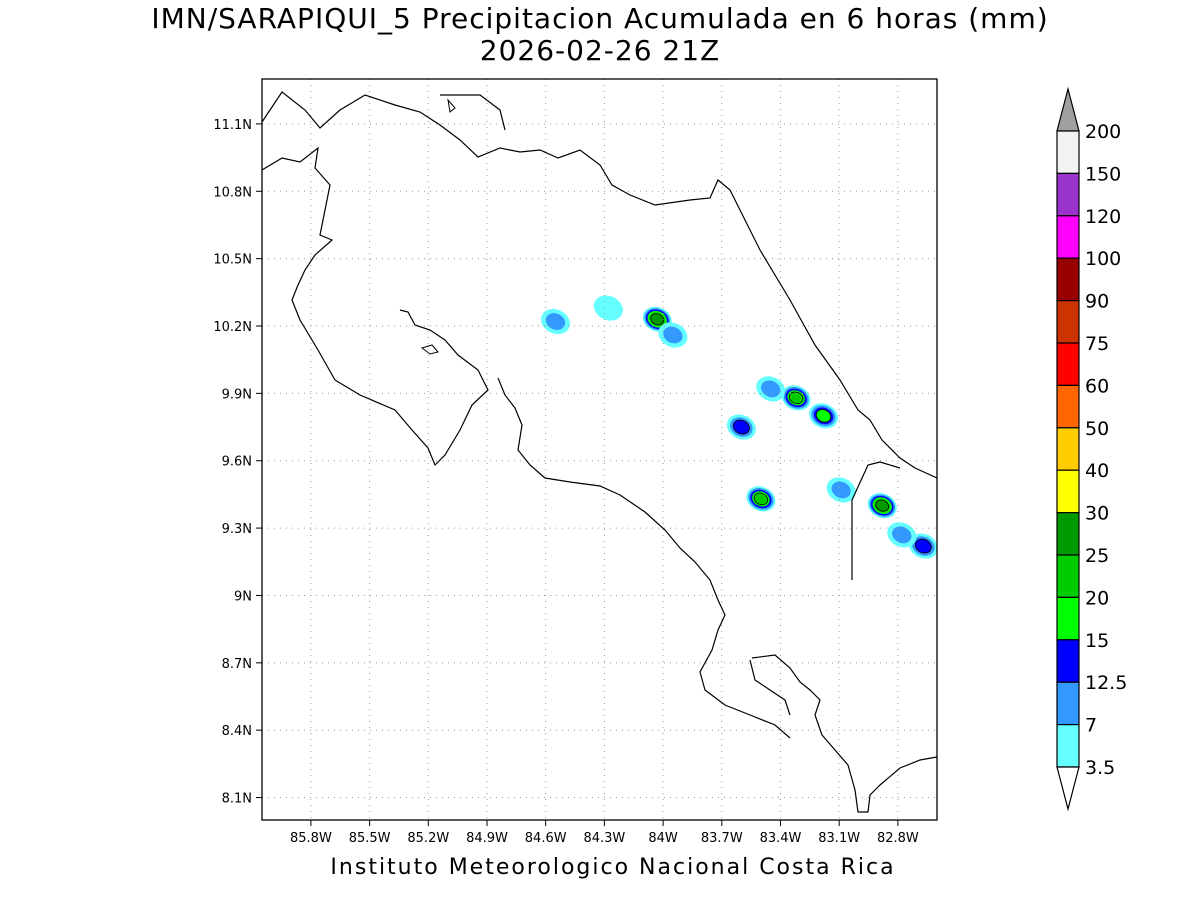 Image resolution: width=1200 pixels, height=900 pixels. What do you see at coordinates (232, 260) in the screenshot?
I see `lat-tick-label: 10.5N` at bounding box center [232, 260].